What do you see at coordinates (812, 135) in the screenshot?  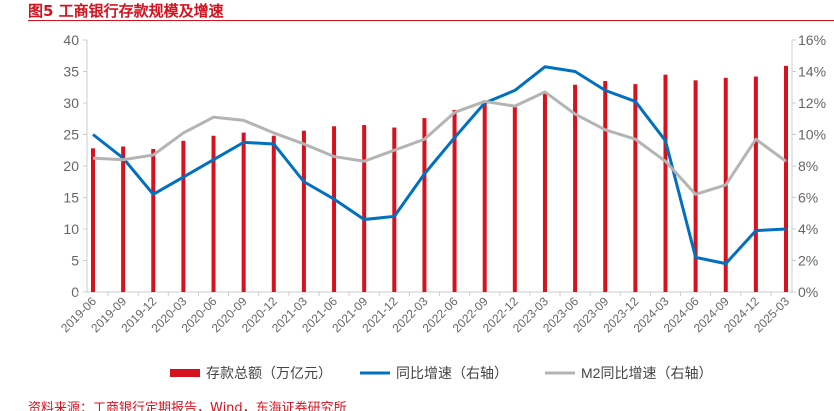 I see `right-tick-label: 10%` at bounding box center [812, 135].